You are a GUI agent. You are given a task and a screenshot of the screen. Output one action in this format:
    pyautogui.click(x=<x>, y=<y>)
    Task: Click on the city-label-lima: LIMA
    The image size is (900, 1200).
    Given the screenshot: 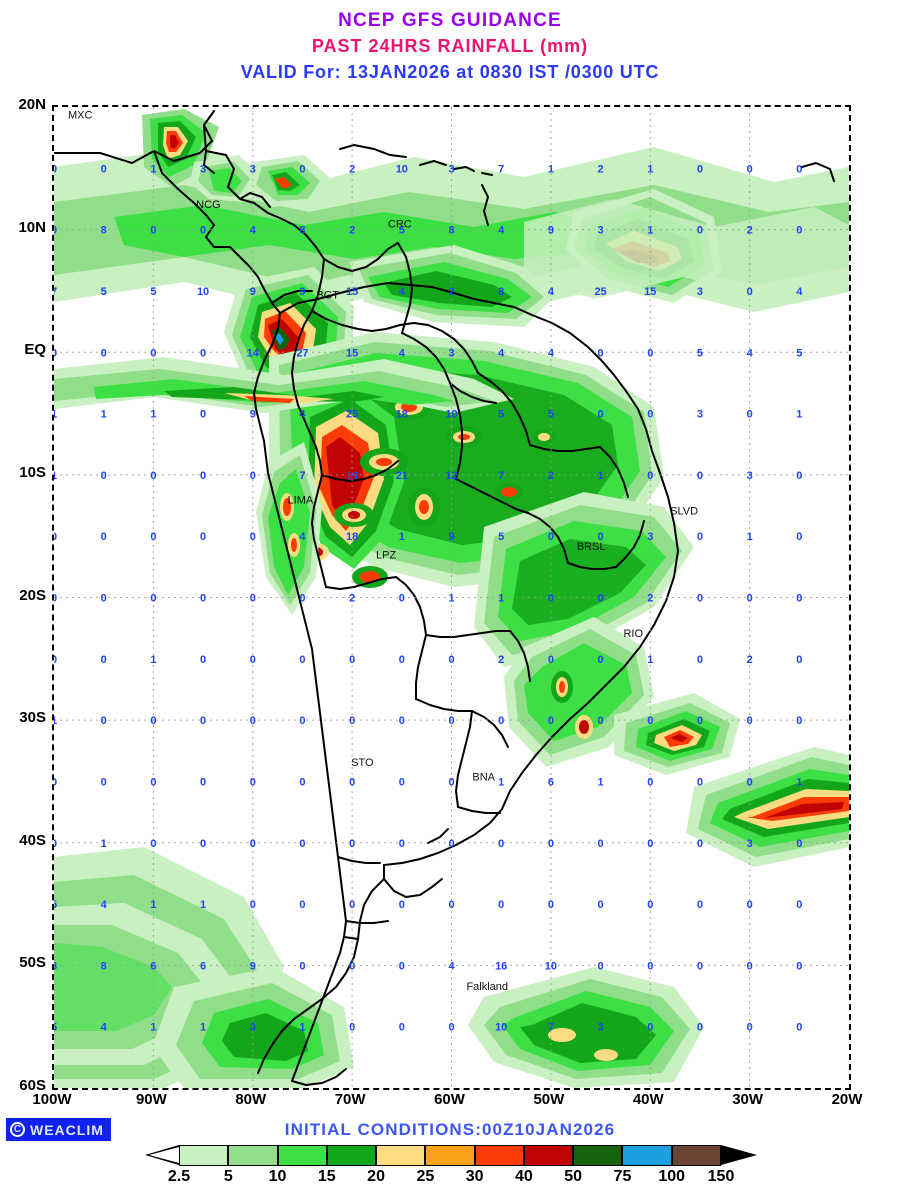 What is the action you would take?
    pyautogui.click(x=301, y=500)
    